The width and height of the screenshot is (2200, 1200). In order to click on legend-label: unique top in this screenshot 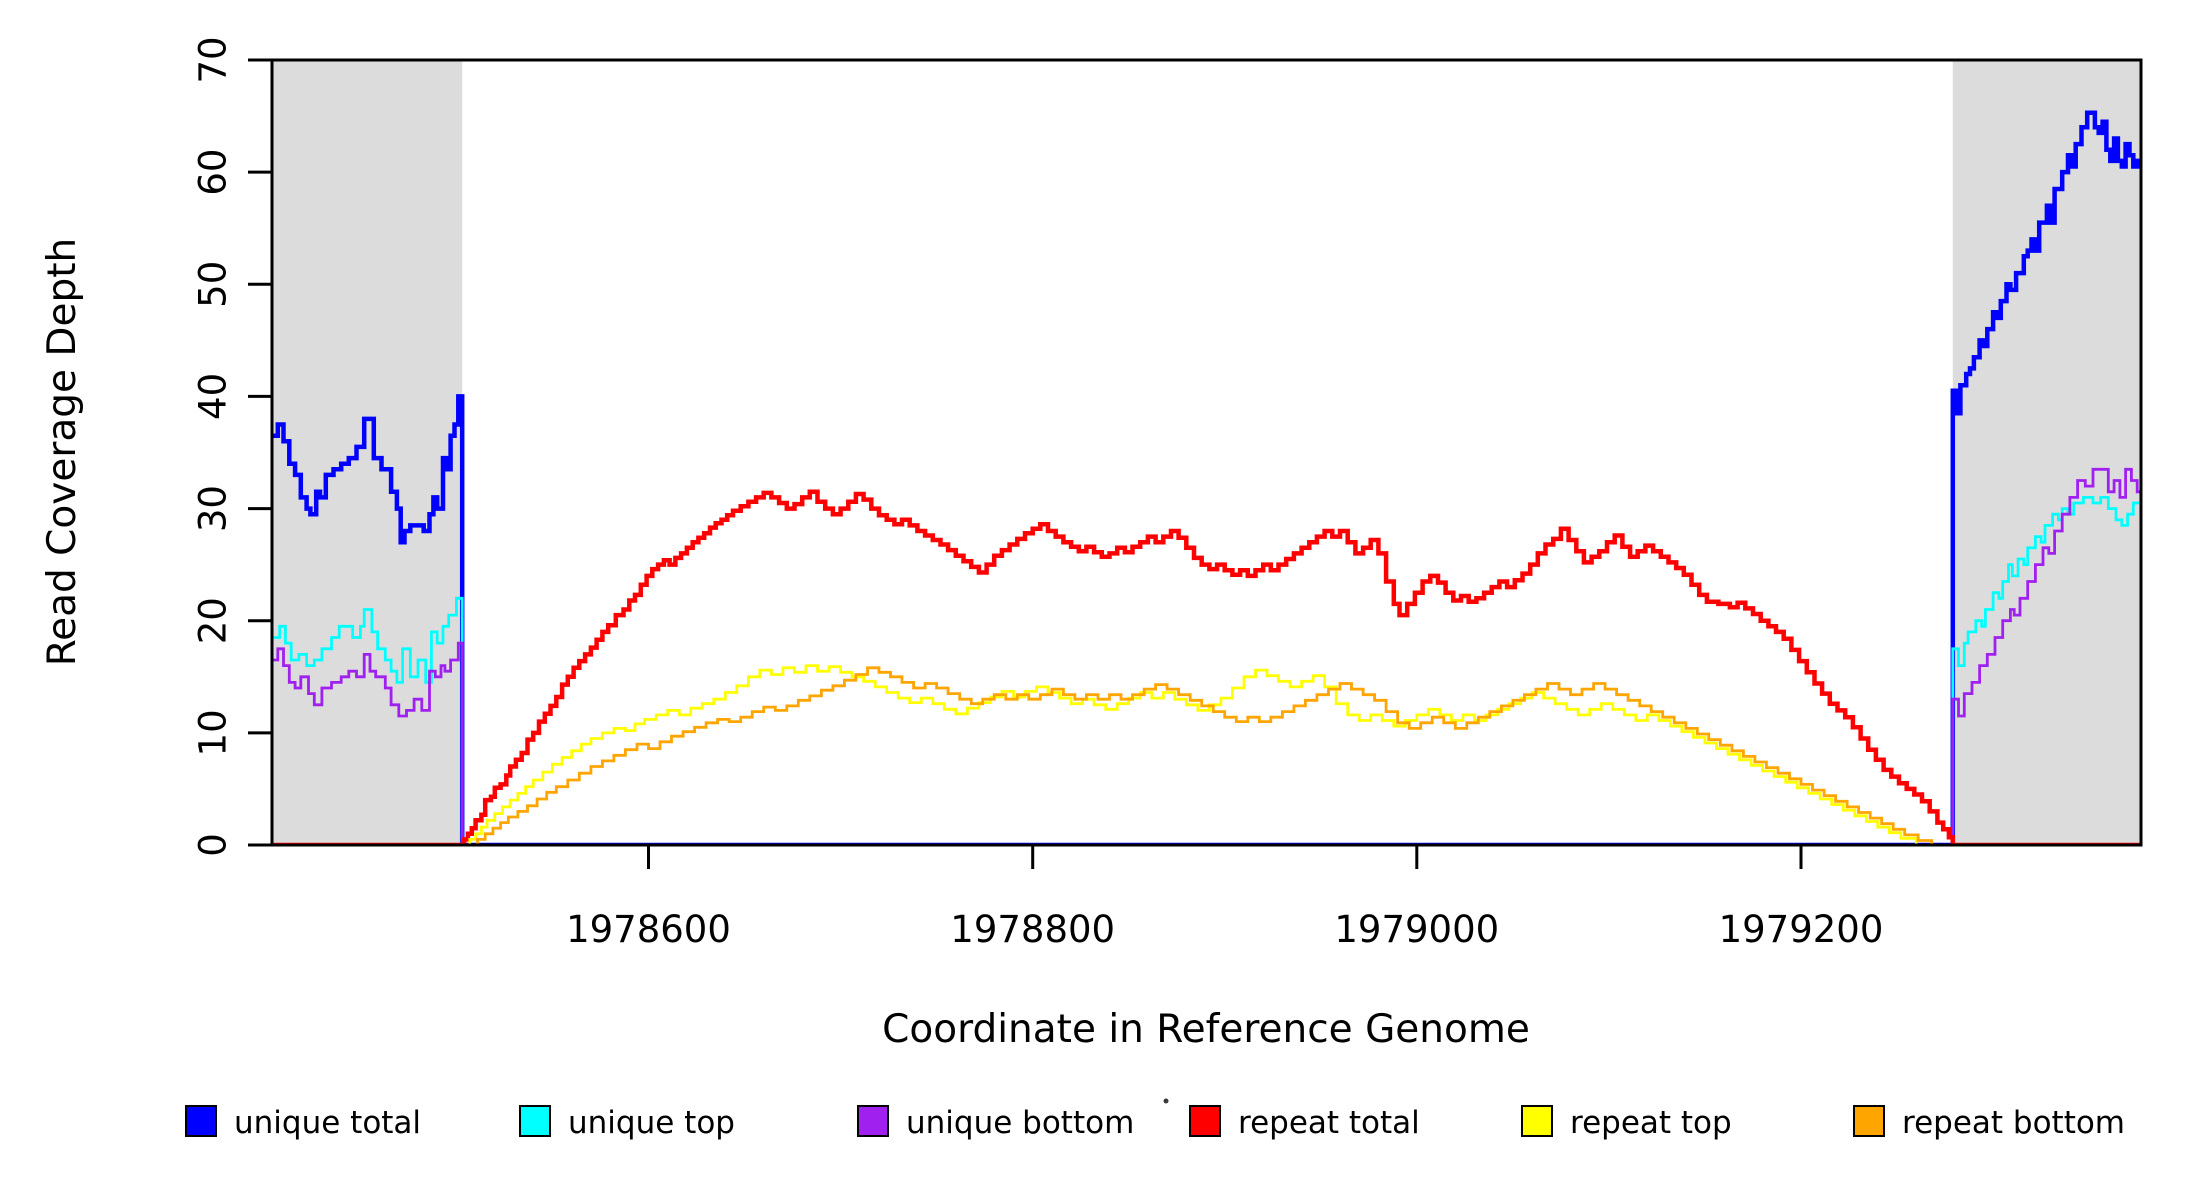, I will do `click(651, 1123)`.